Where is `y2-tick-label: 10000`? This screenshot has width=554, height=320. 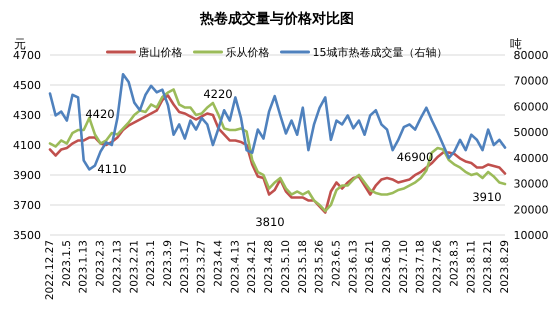 y2-tick-label: 10000 is located at coordinates (531, 235).